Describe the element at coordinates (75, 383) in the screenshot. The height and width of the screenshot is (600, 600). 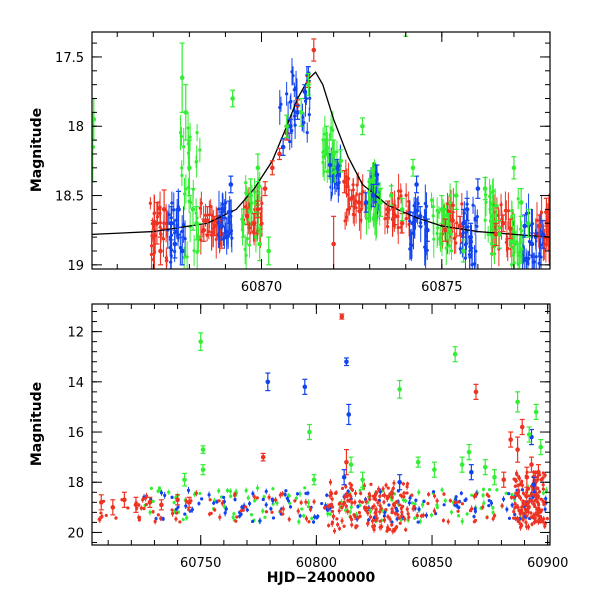
I see `bottom-y-tick-label: 14` at that location.